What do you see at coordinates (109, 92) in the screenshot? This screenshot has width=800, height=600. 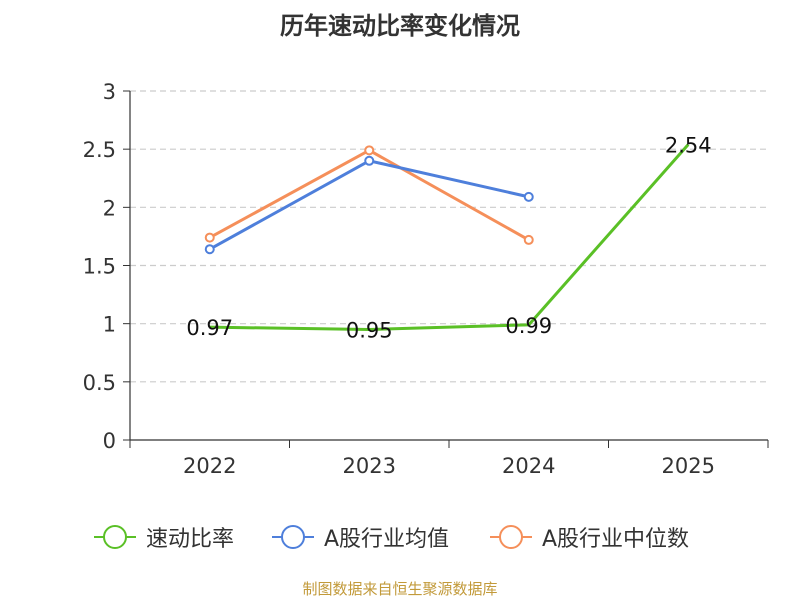 I see `y-tick-label: 3` at bounding box center [109, 92].